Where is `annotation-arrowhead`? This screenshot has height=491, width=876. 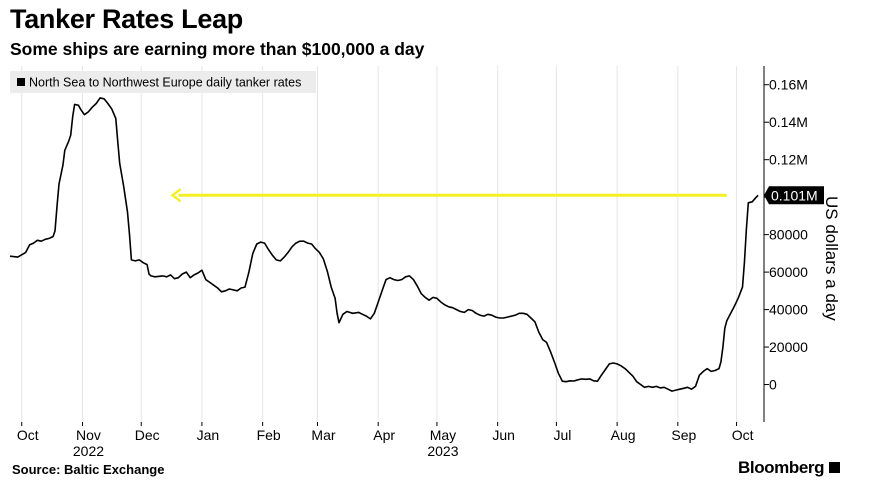 annotation-arrowhead is located at coordinates (176, 195).